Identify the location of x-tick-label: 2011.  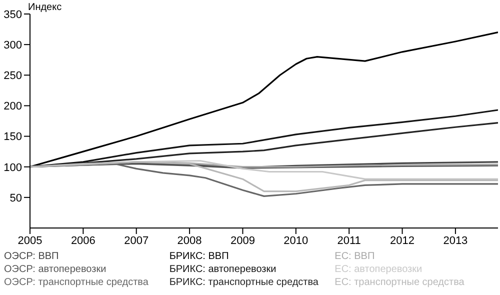
(349, 240).